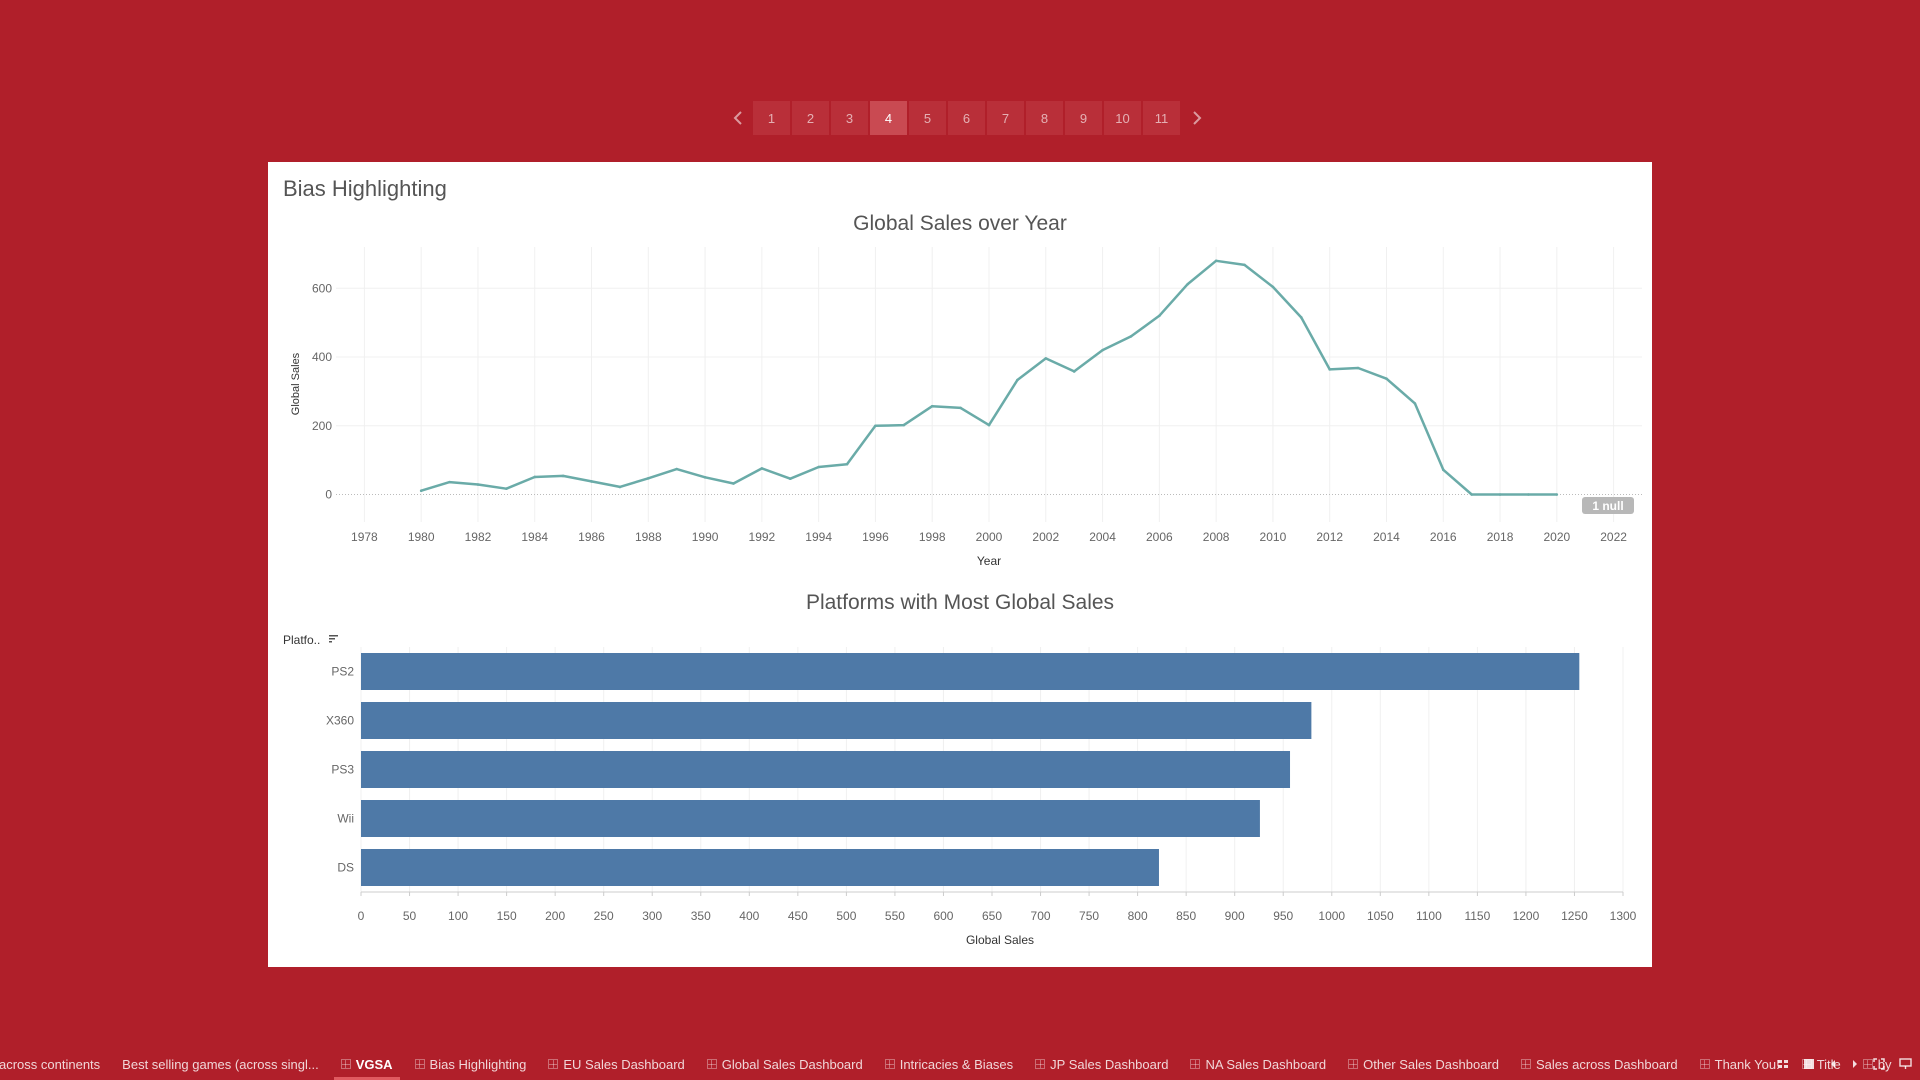 This screenshot has height=1080, width=1920. Describe the element at coordinates (478, 1064) in the screenshot. I see `sheet-tab-label: Bias Highlighting` at that location.